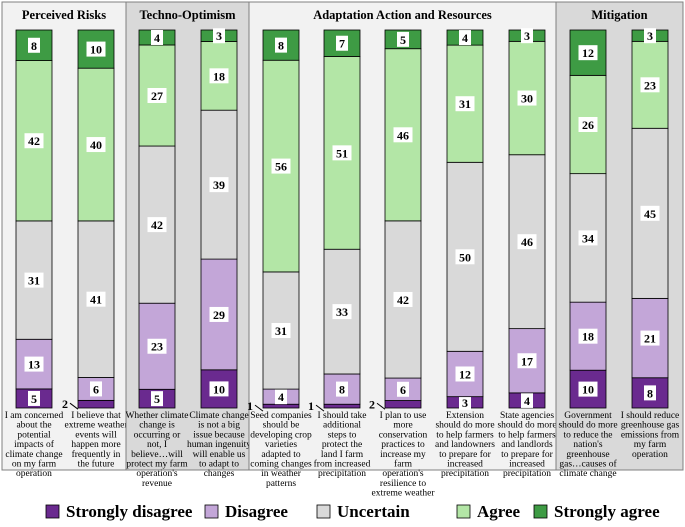  Describe the element at coordinates (256, 511) in the screenshot. I see `legend-label-disagree: Disagree` at that location.